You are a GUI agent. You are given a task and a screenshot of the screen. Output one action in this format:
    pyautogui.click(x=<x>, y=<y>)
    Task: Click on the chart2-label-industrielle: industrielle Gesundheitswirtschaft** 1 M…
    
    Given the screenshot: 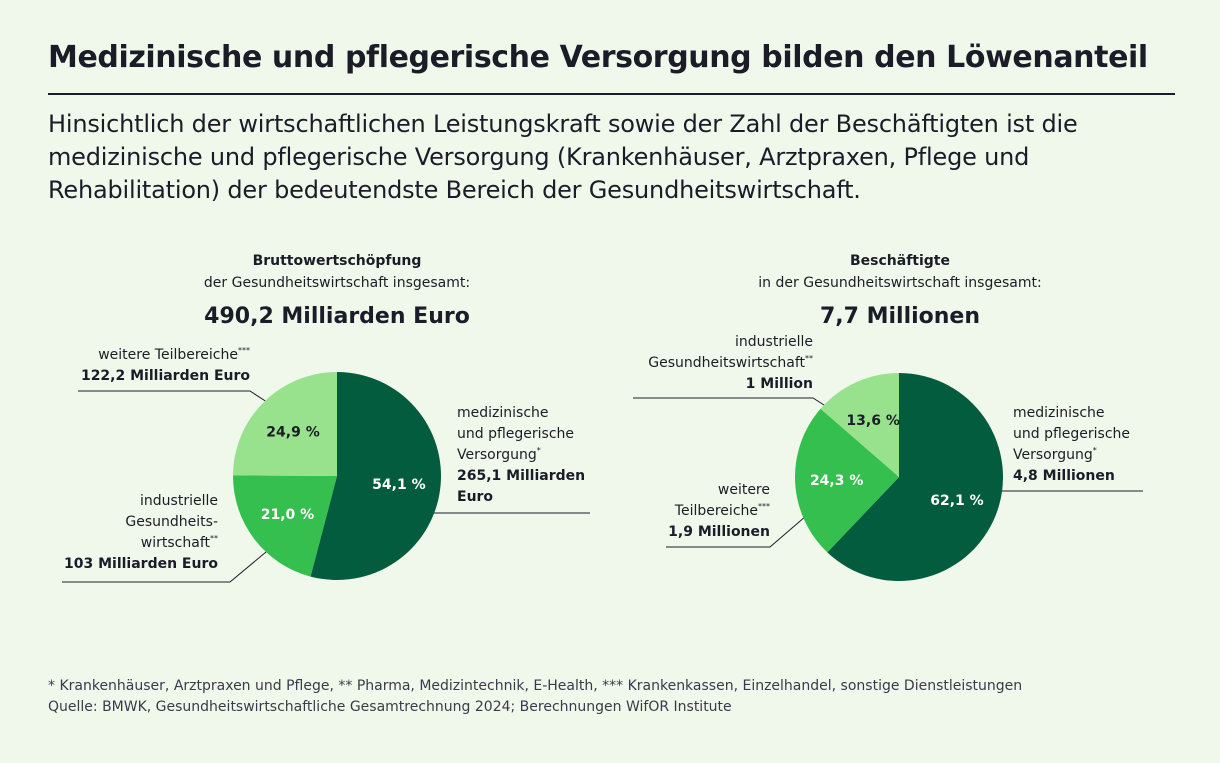 What is the action you would take?
    pyautogui.click(x=730, y=363)
    